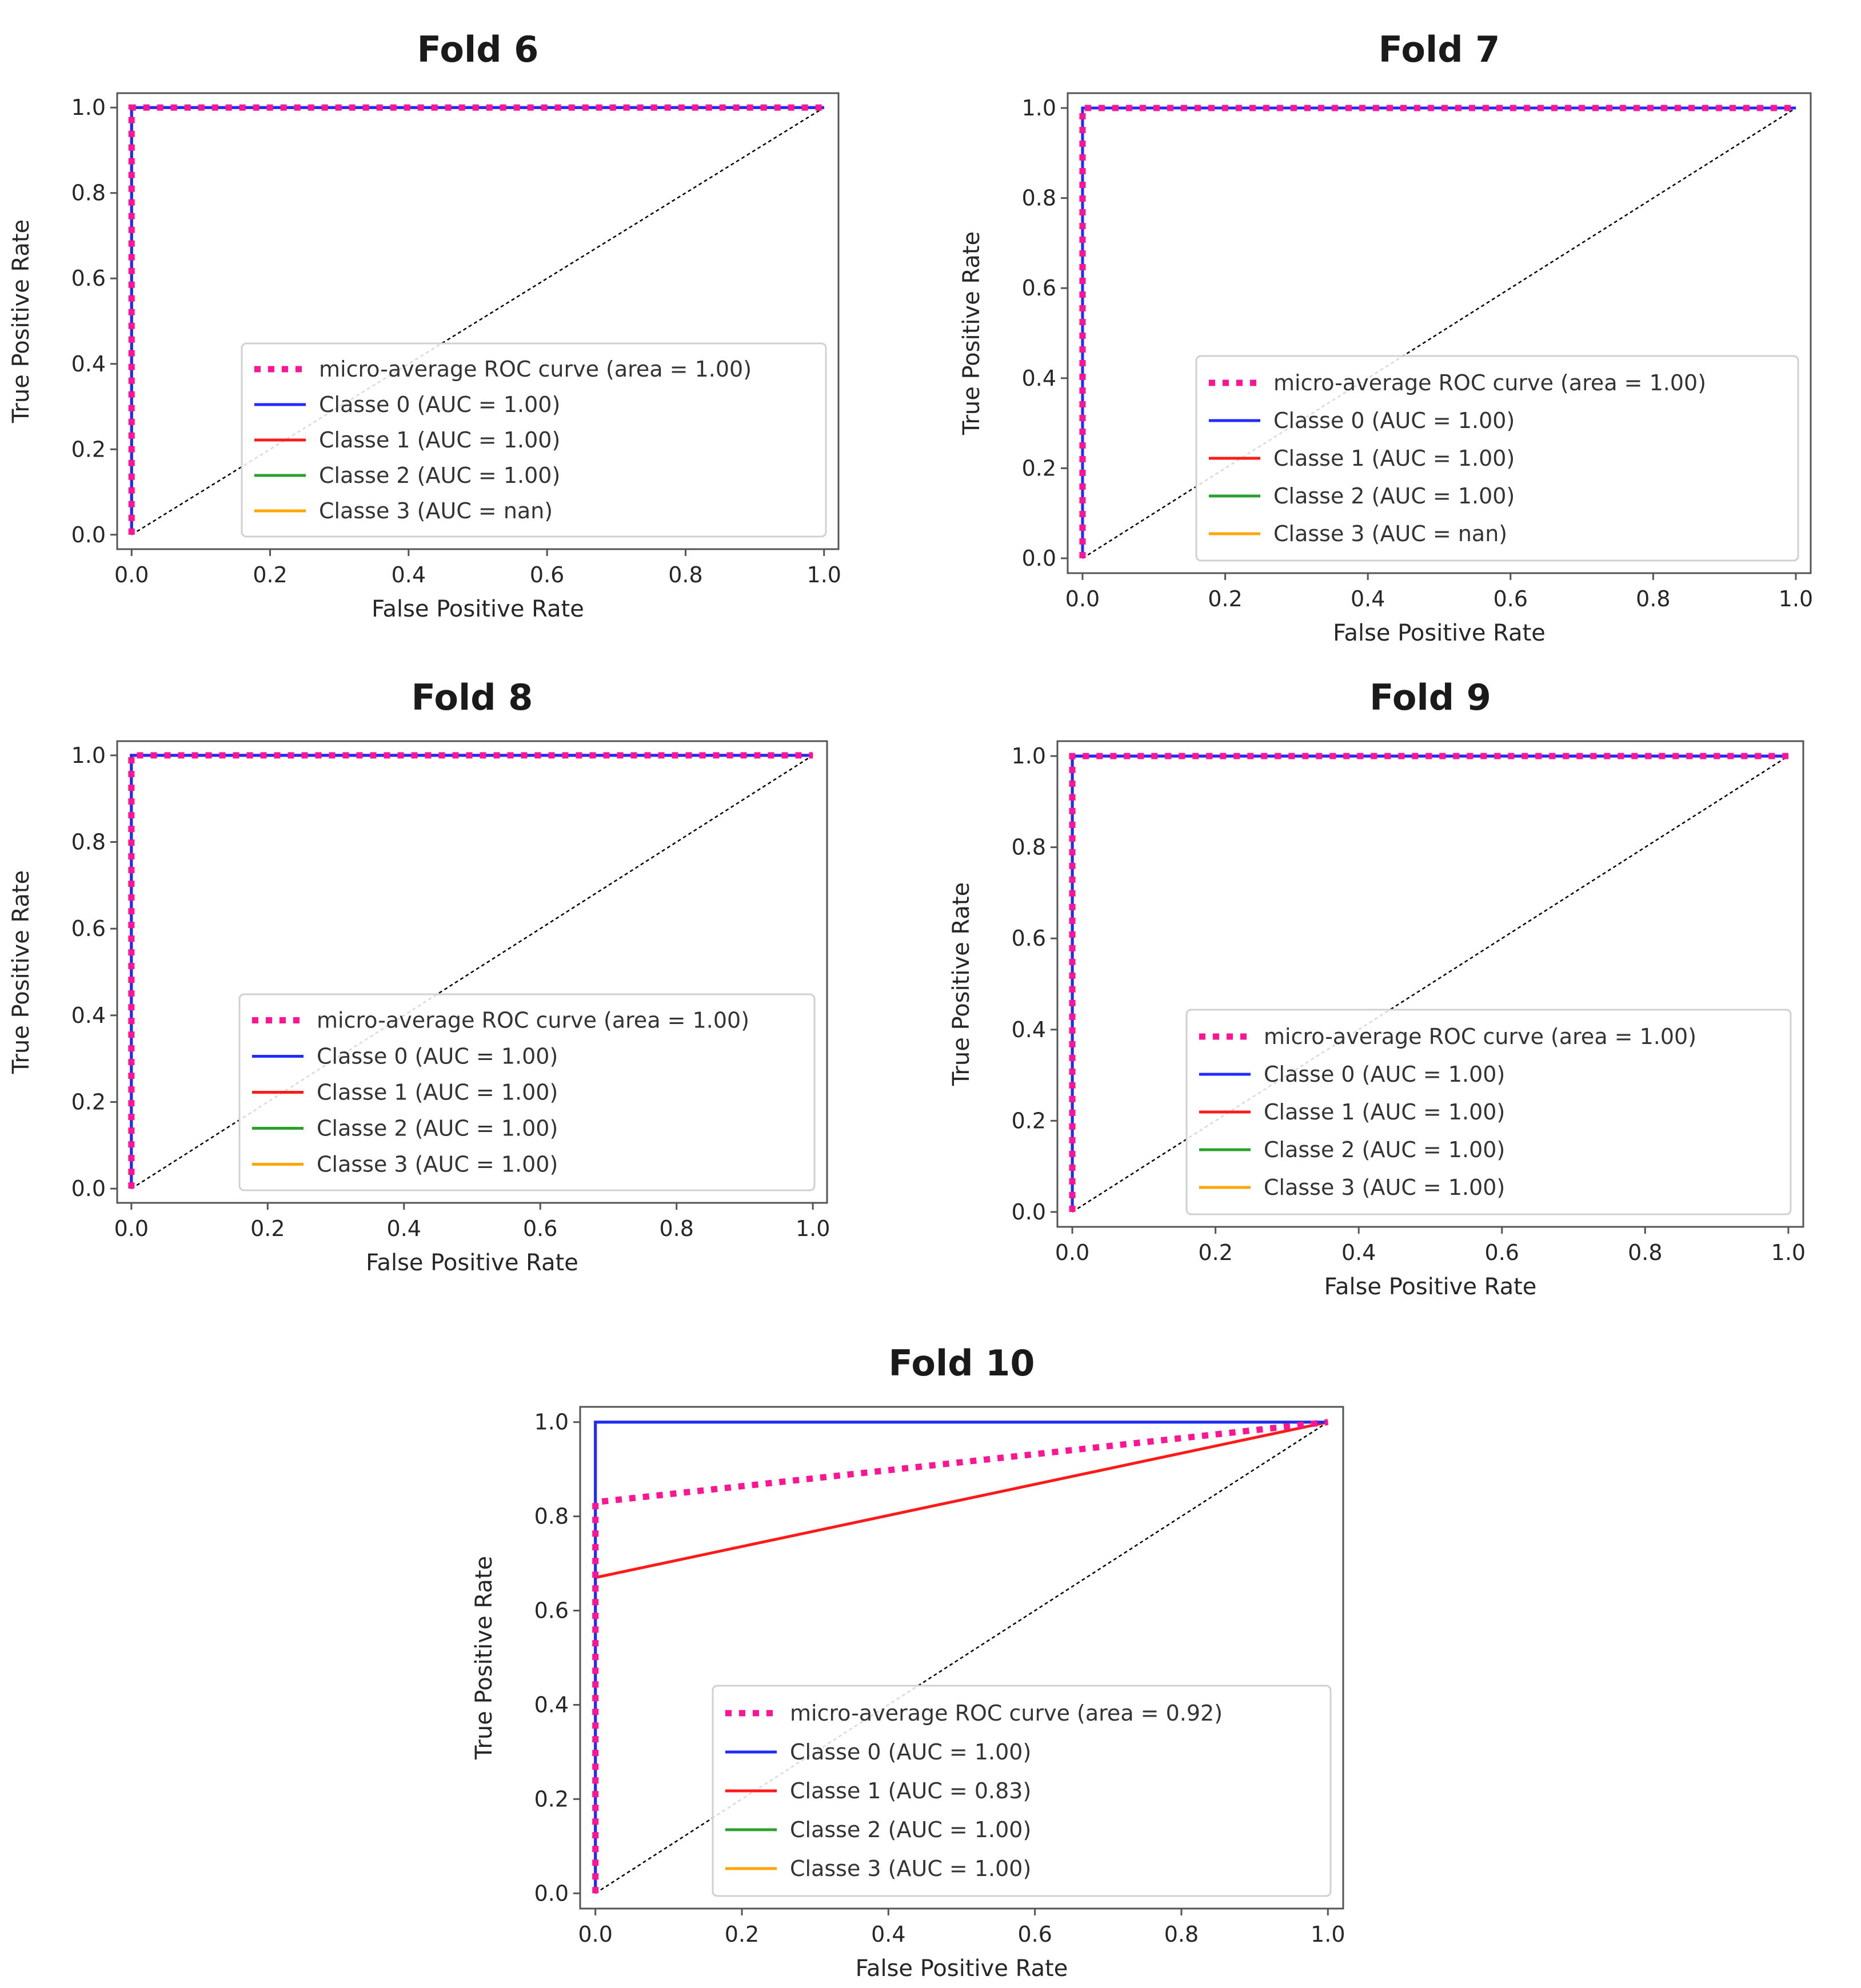 The height and width of the screenshot is (1988, 1861). I want to click on legend-label-micro: micro-average ROC curve (area = 0.92), so click(1006, 1713).